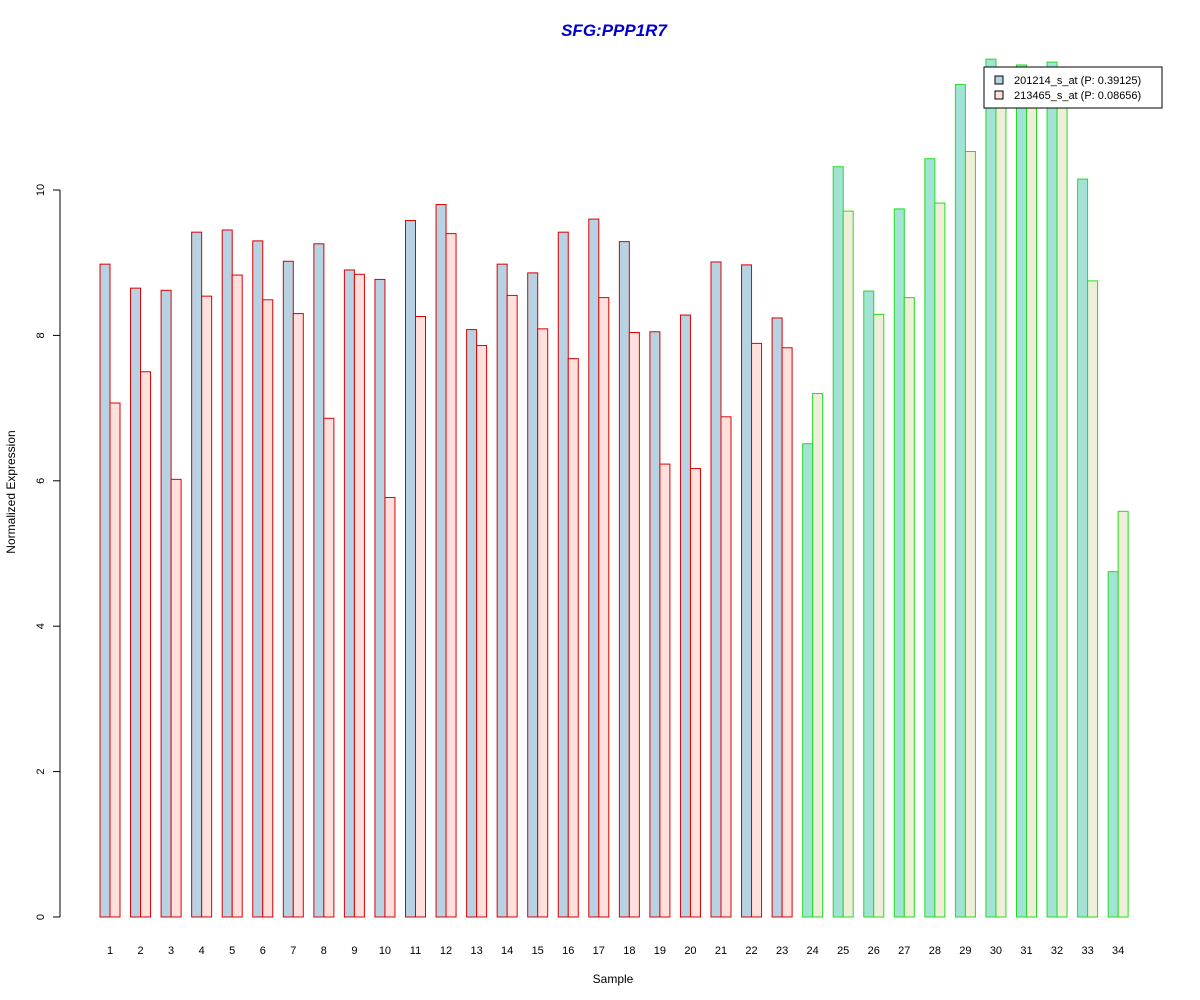 The height and width of the screenshot is (1000, 1200). Describe the element at coordinates (813, 951) in the screenshot. I see `x-tick-label: 24` at that location.